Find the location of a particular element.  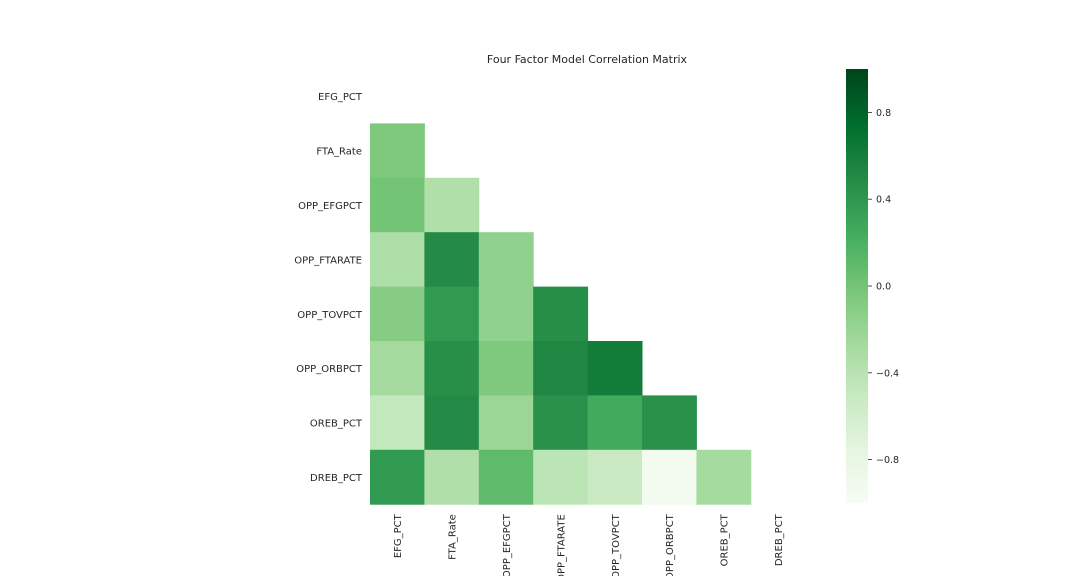

heatmap-cell-opp_ftarate-opp_efgpct is located at coordinates (506, 260).